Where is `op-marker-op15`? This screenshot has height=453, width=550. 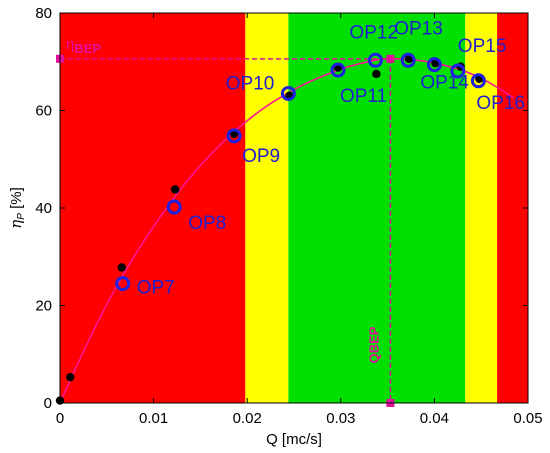 op-marker-op15 is located at coordinates (458, 71).